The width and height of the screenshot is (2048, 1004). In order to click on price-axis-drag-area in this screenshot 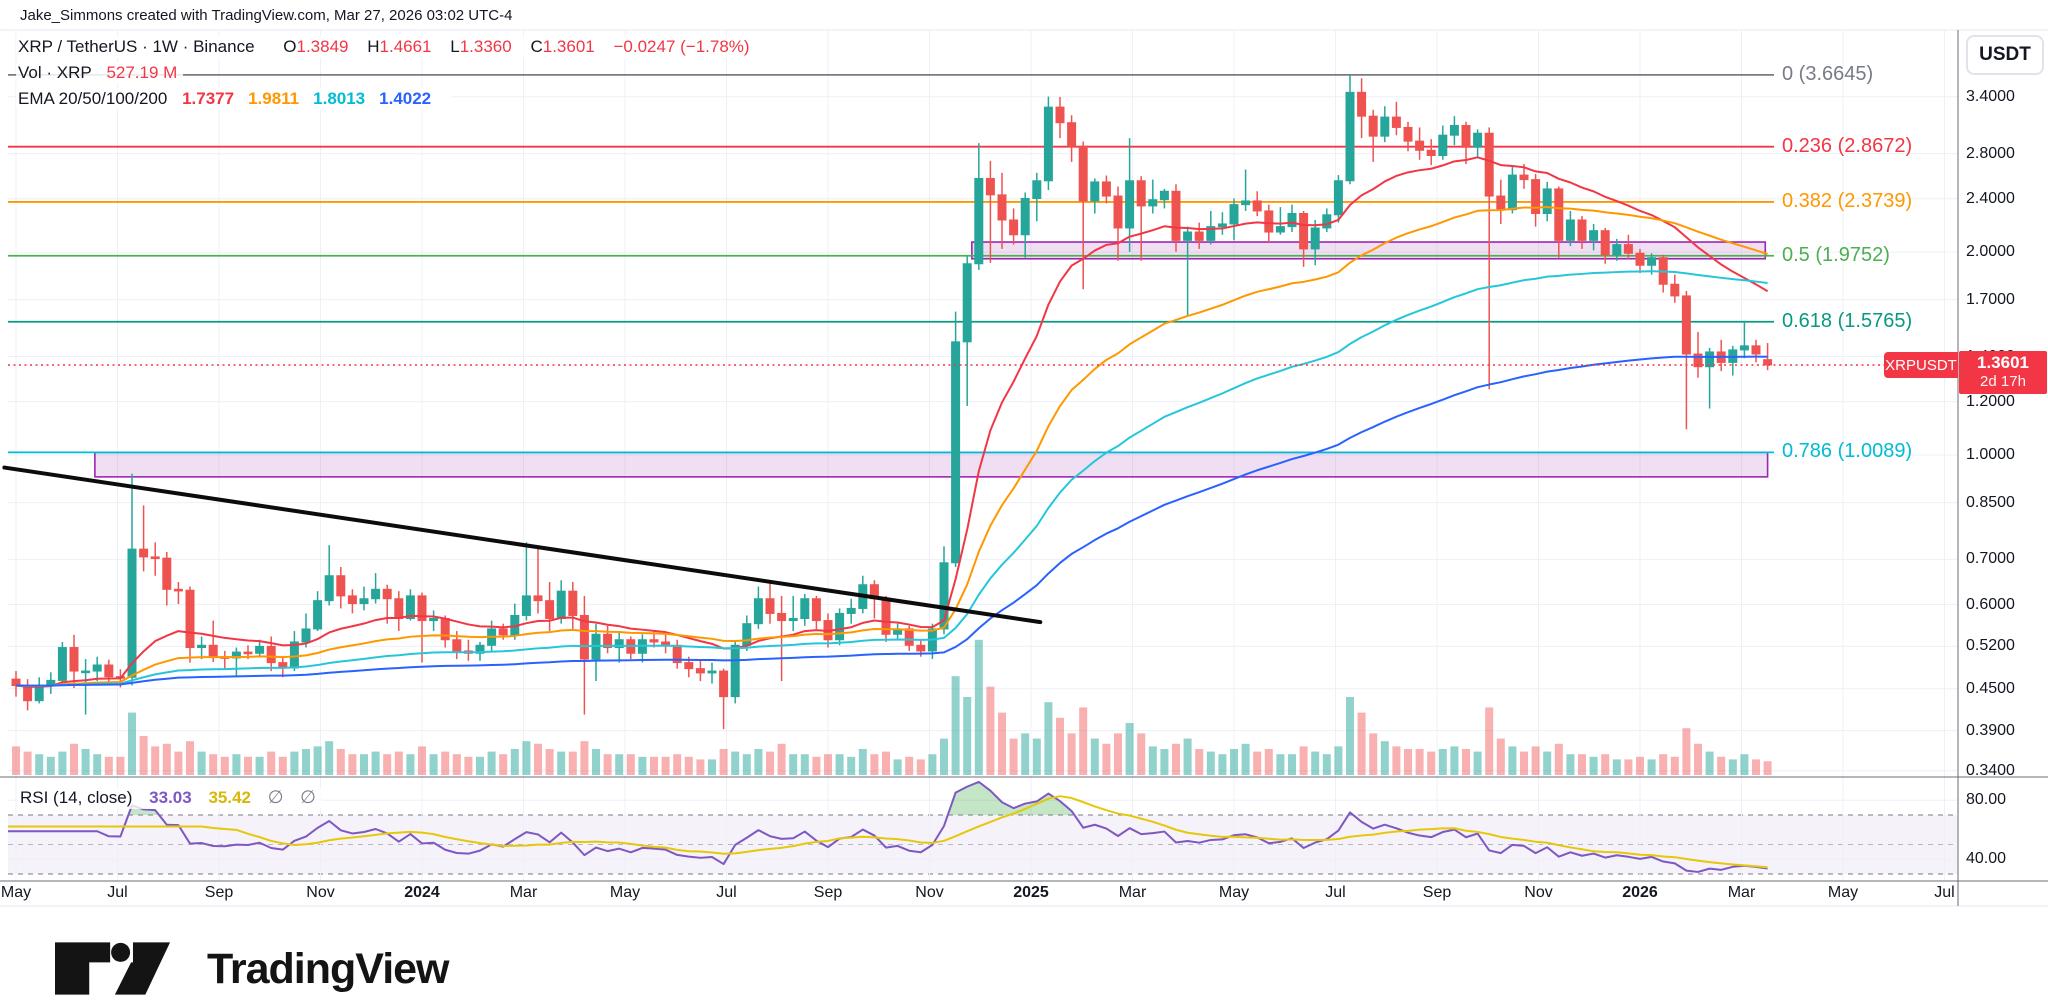, I will do `click(2003, 455)`.